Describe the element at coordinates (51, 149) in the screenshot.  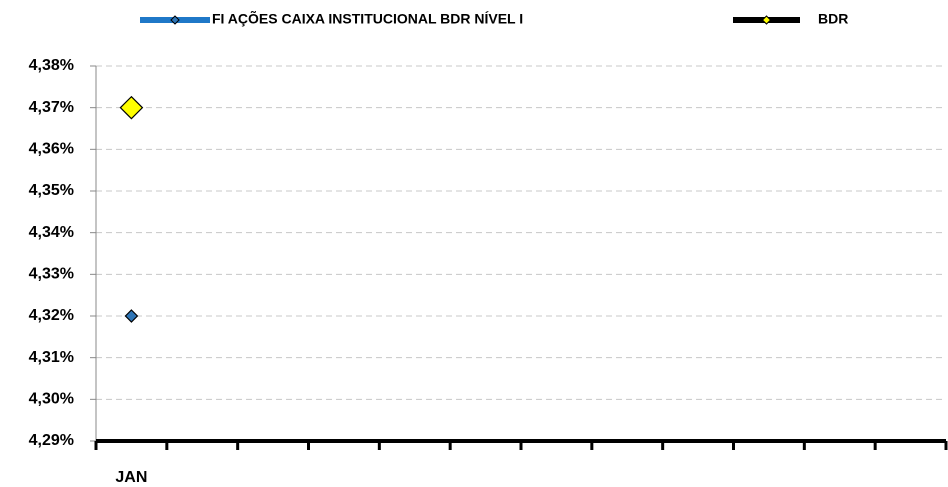
I see `y-tick-label: 4,36%` at that location.